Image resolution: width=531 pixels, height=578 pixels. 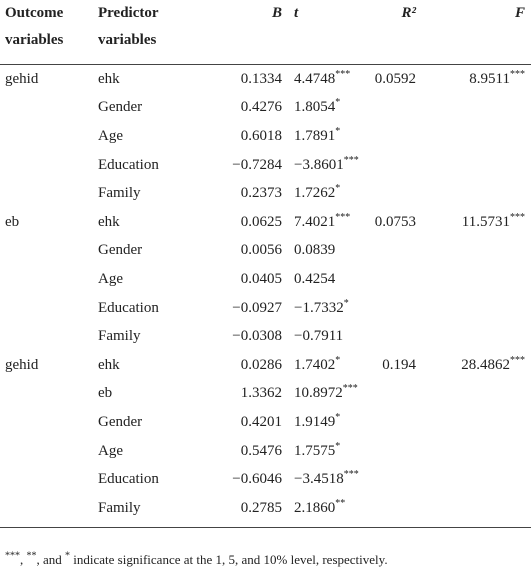 I want to click on table-cell: 0.1334, so click(x=261, y=78).